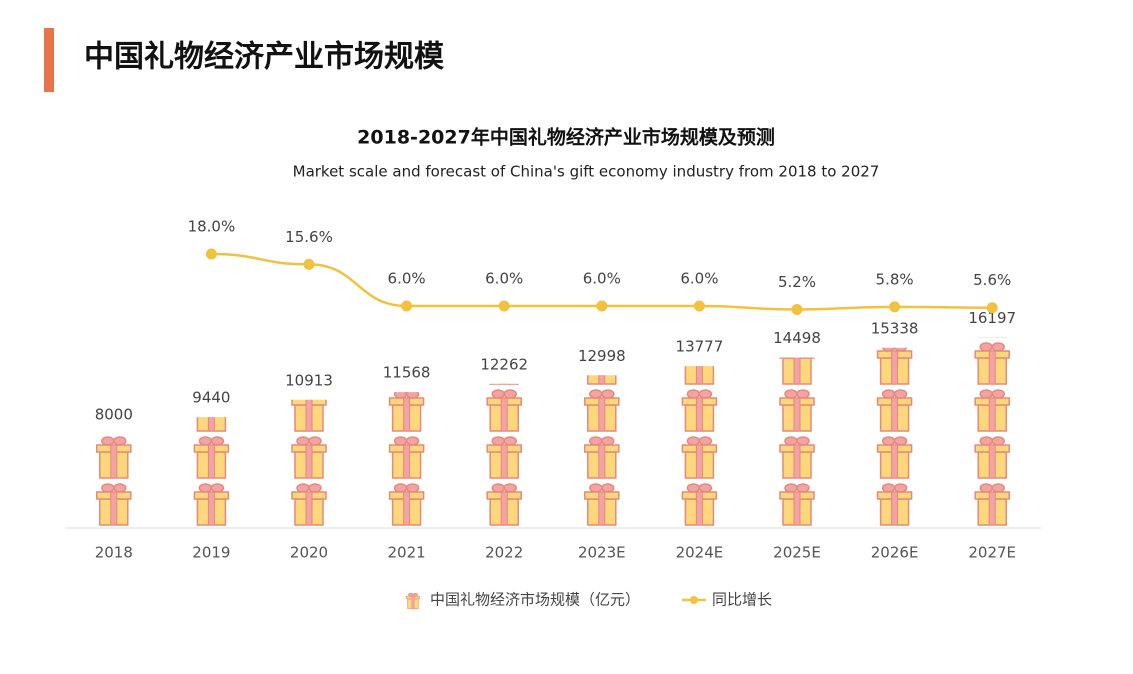  Describe the element at coordinates (211, 398) in the screenshot. I see `data-label: 9440` at that location.